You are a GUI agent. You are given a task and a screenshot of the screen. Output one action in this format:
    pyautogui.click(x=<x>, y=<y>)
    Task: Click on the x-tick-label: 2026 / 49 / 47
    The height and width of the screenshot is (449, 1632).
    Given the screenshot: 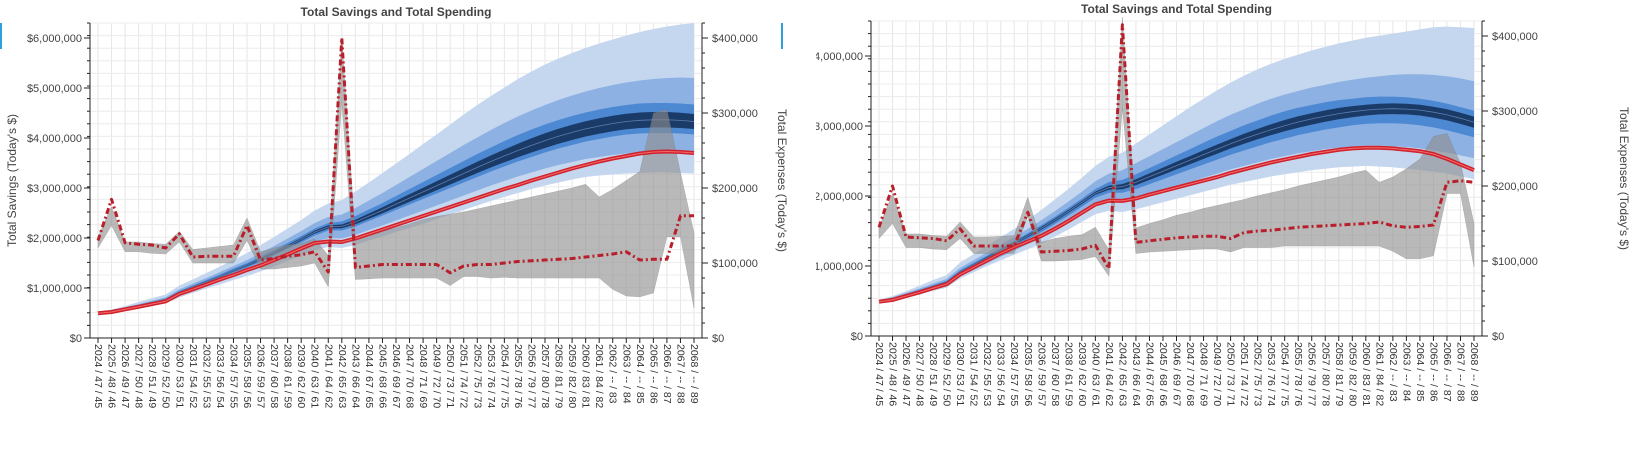 What is the action you would take?
    pyautogui.click(x=906, y=374)
    